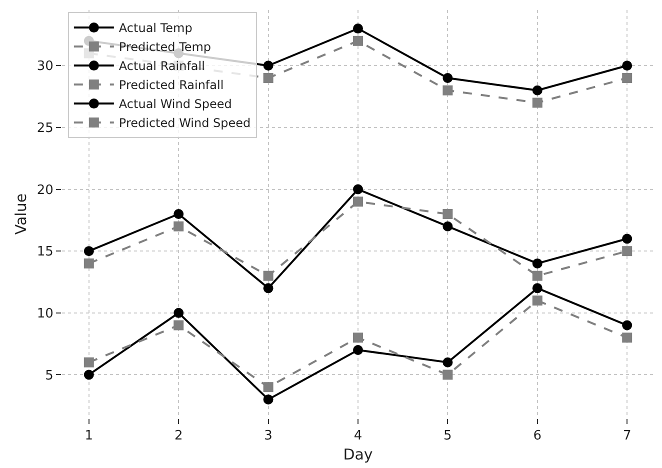  Describe the element at coordinates (45, 190) in the screenshot. I see `y-tick-label: 20` at that location.